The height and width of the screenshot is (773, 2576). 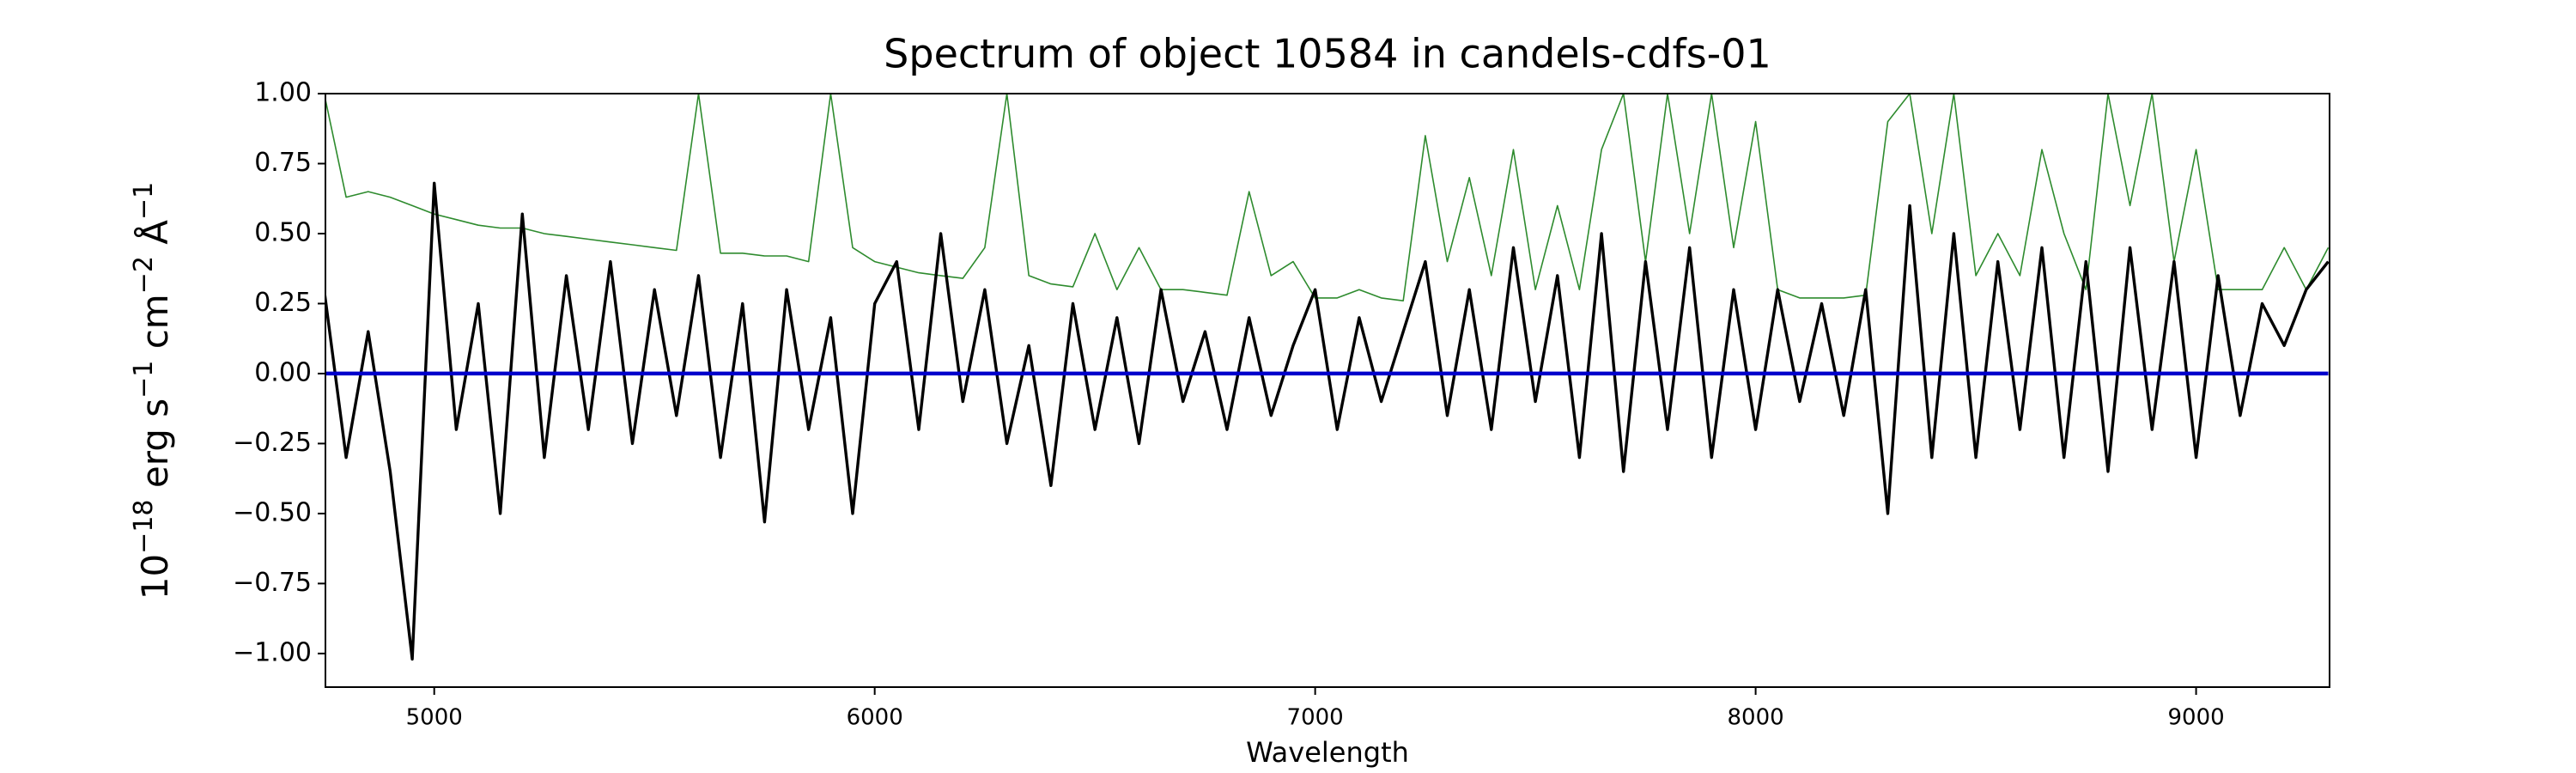 What do you see at coordinates (272, 443) in the screenshot?
I see `y-tick-label: −0.25` at bounding box center [272, 443].